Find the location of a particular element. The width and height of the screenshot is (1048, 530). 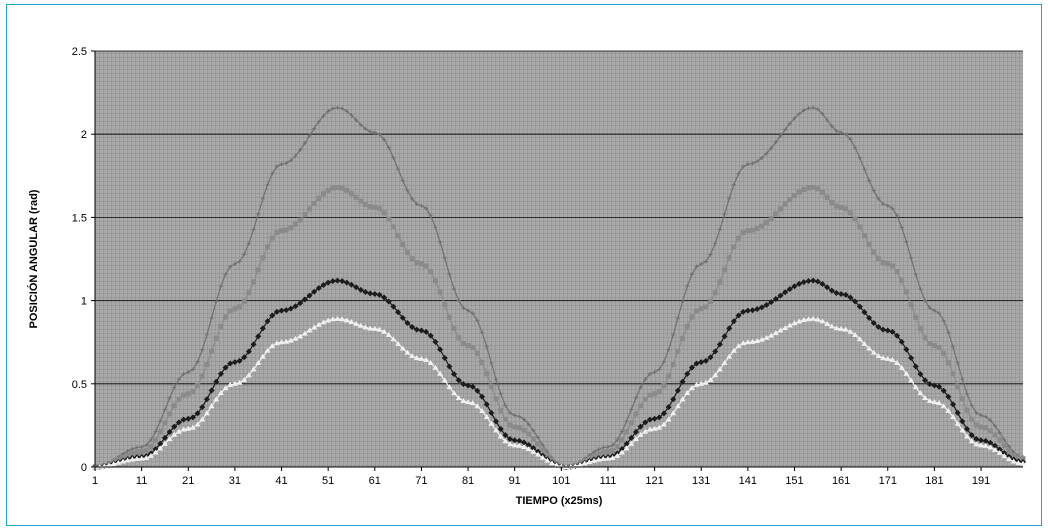

x-tick-label: 141 is located at coordinates (748, 481).